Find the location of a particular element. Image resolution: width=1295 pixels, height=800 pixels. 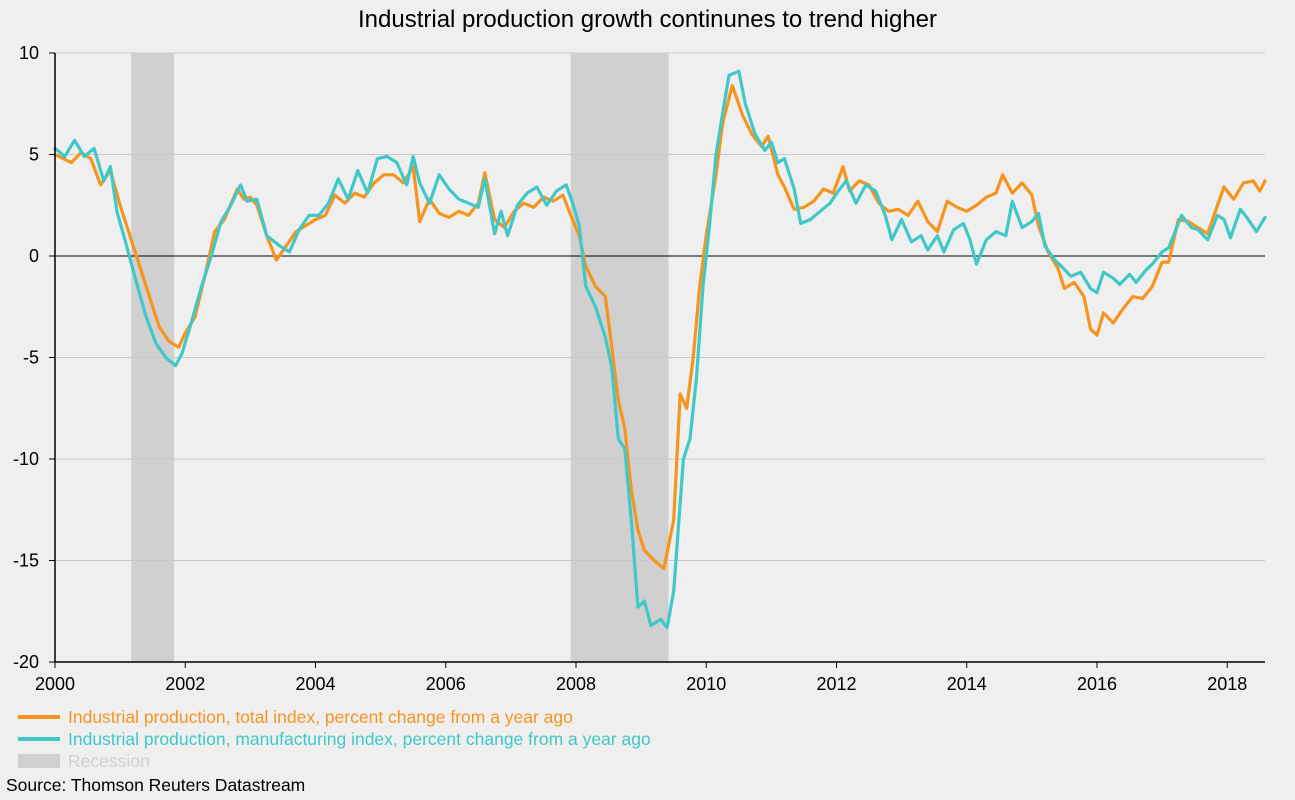

legend-swatch-recession is located at coordinates (39, 761).